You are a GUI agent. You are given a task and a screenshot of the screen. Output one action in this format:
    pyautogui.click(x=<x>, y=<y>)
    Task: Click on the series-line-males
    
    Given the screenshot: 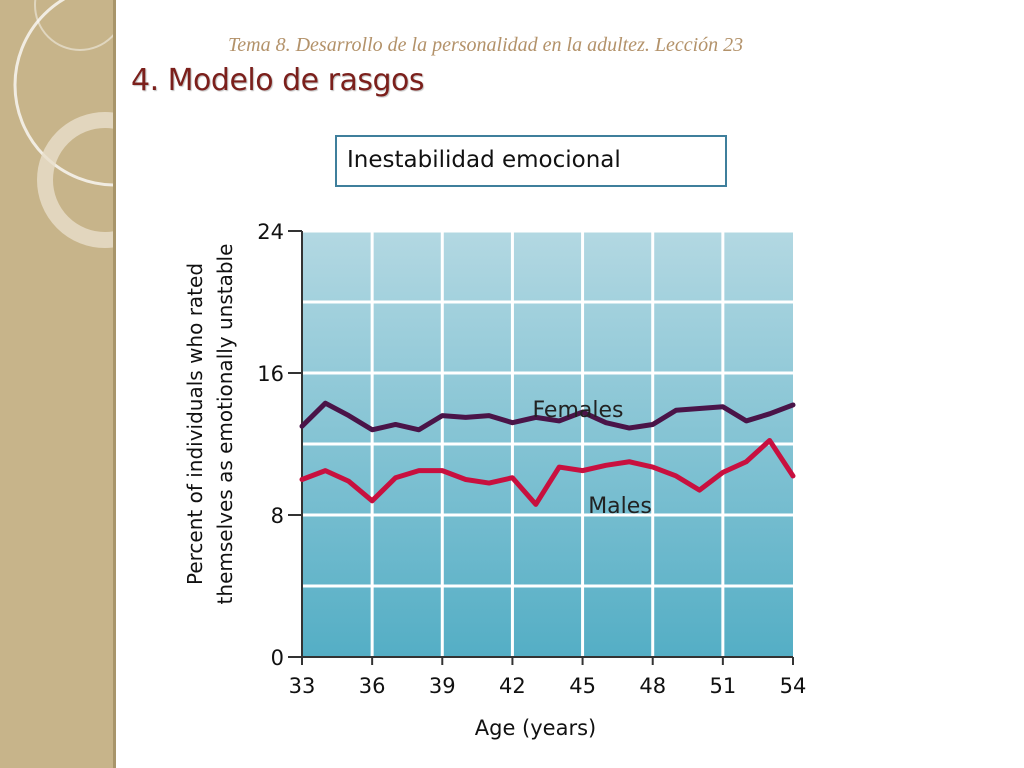 What is the action you would take?
    pyautogui.click(x=547, y=472)
    